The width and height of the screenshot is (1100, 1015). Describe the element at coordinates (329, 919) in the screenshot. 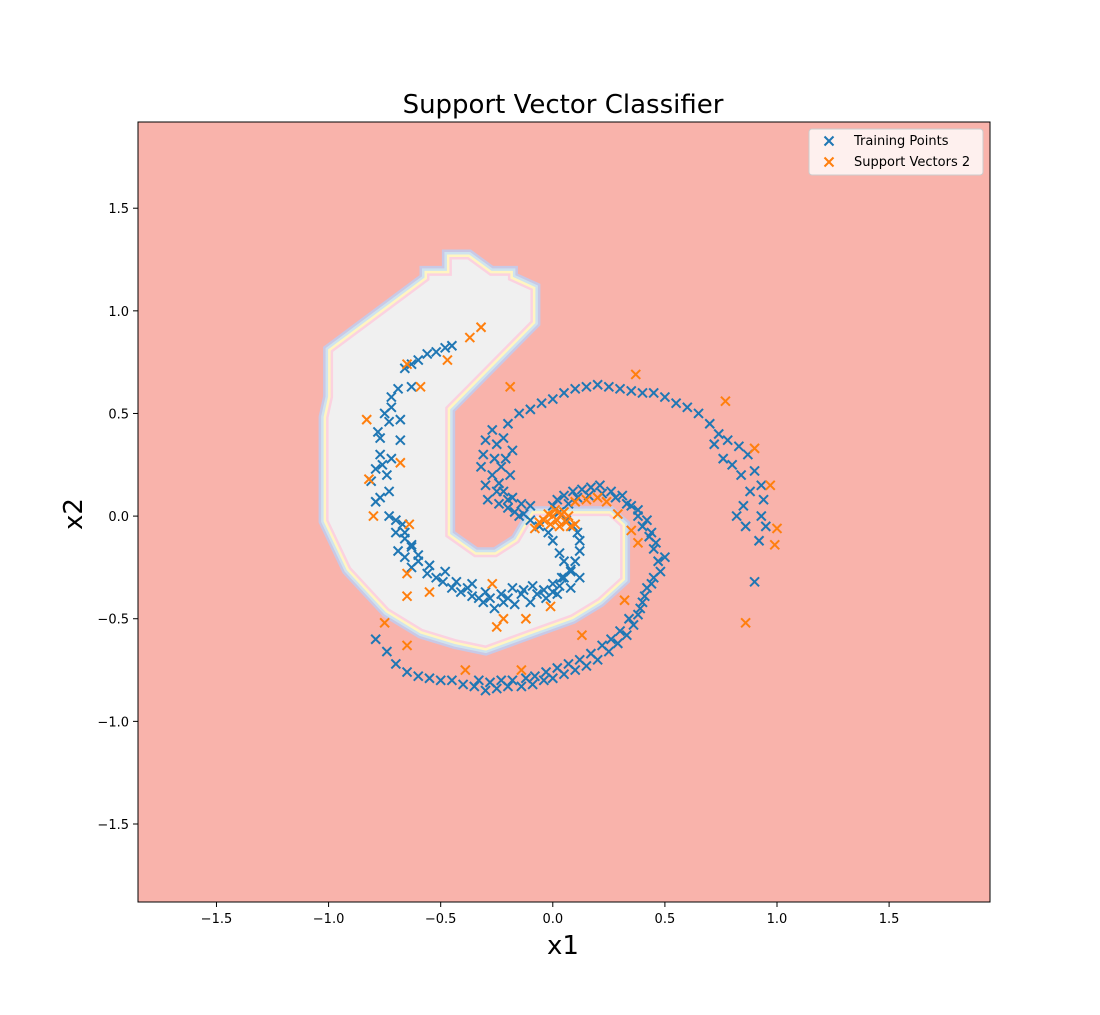

I see `x-tick-label: −1.0` at that location.